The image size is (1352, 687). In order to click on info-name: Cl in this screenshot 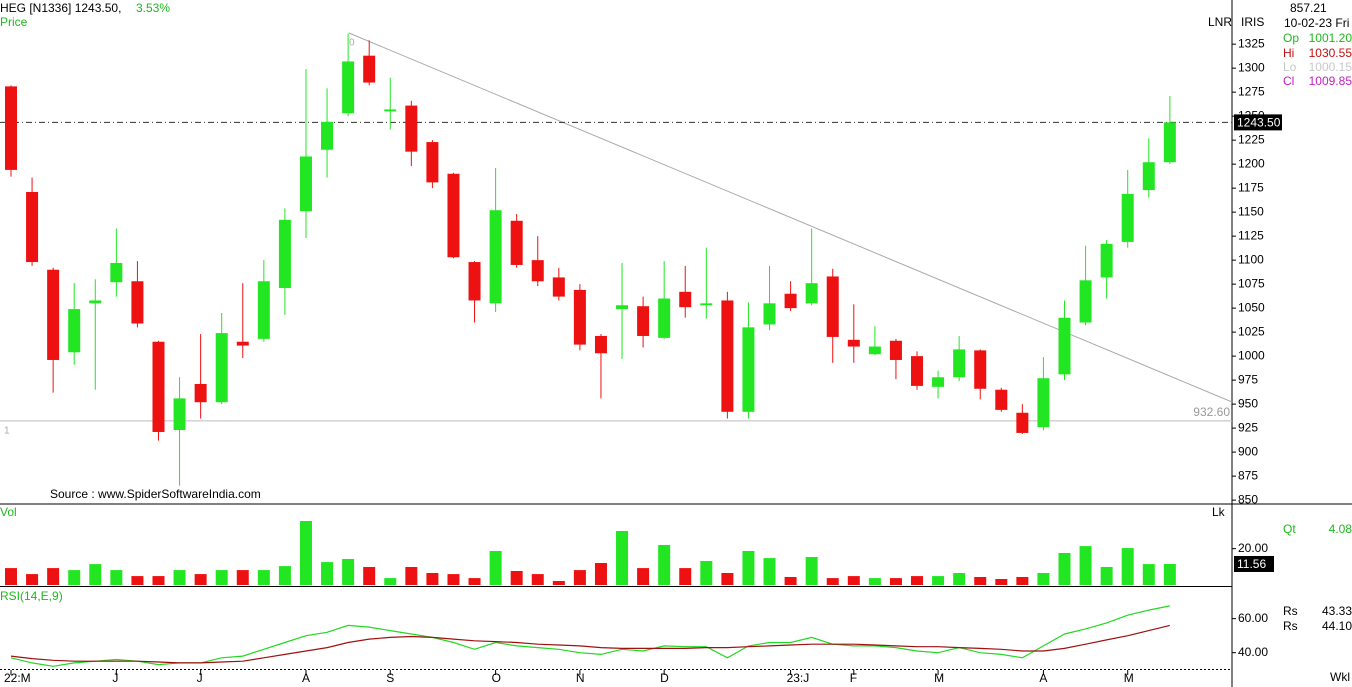, I will do `click(1288, 81)`.